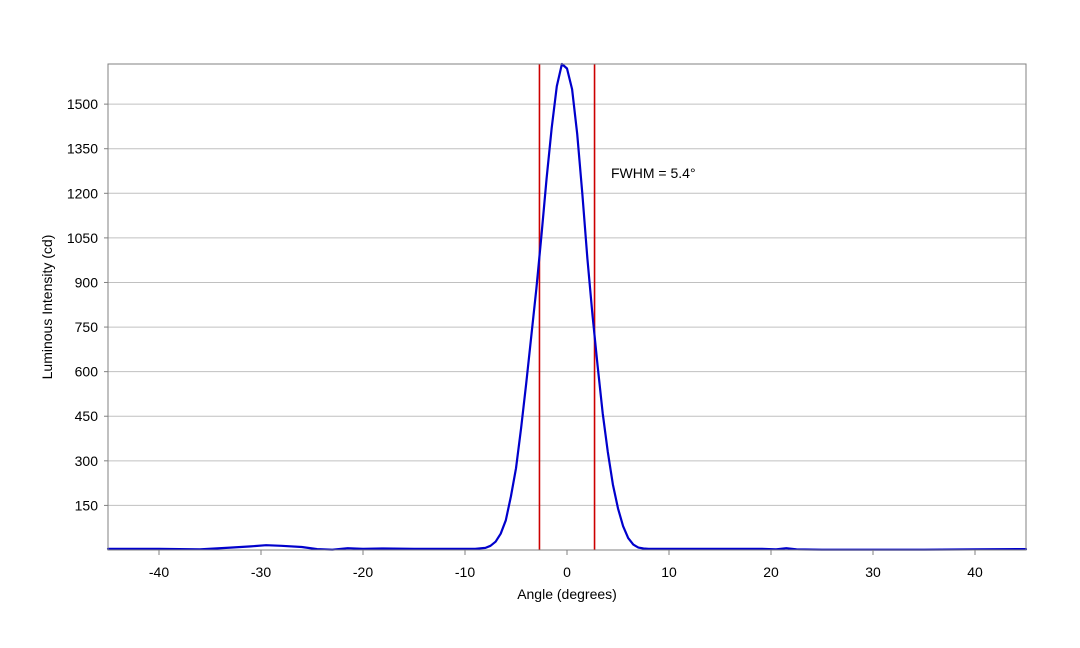  I want to click on y-axis-ticks: 150 300 450 600 750 900 1050 1200 1350 1500, so click(87, 304).